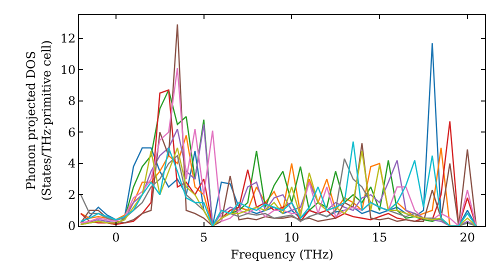  Describe the element at coordinates (468, 237) in the screenshot. I see `x-tick-label: 20` at that location.